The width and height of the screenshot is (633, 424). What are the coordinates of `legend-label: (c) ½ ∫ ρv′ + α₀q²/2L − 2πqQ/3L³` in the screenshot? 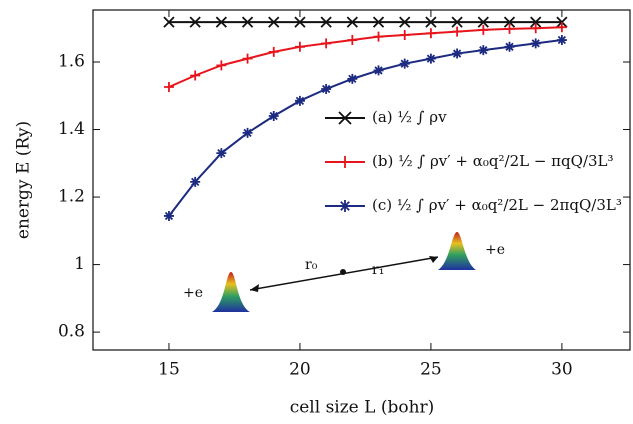 It's located at (497, 205).